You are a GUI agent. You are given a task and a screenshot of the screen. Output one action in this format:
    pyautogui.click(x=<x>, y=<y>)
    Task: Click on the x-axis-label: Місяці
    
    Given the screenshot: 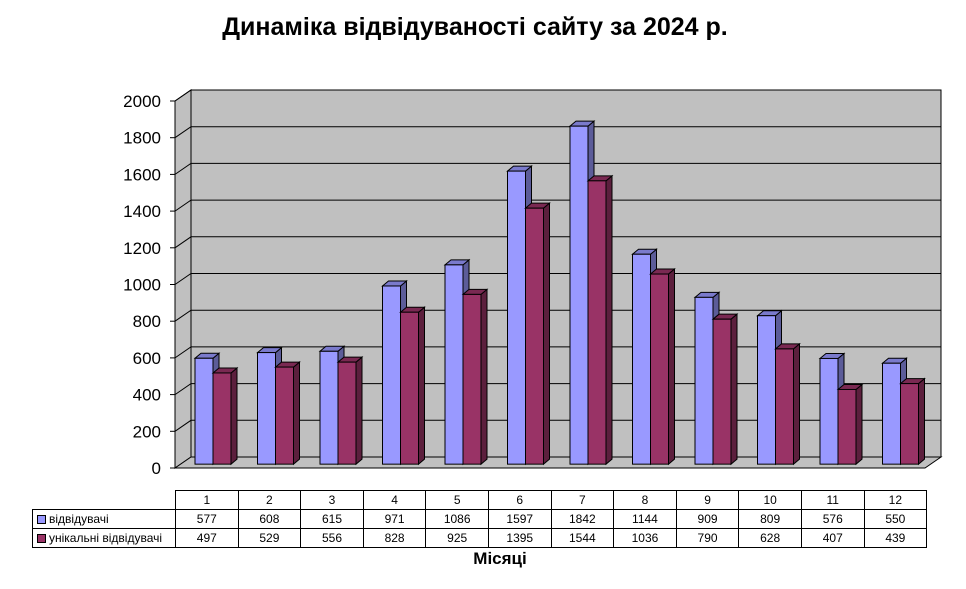 What is the action you would take?
    pyautogui.click(x=500, y=558)
    